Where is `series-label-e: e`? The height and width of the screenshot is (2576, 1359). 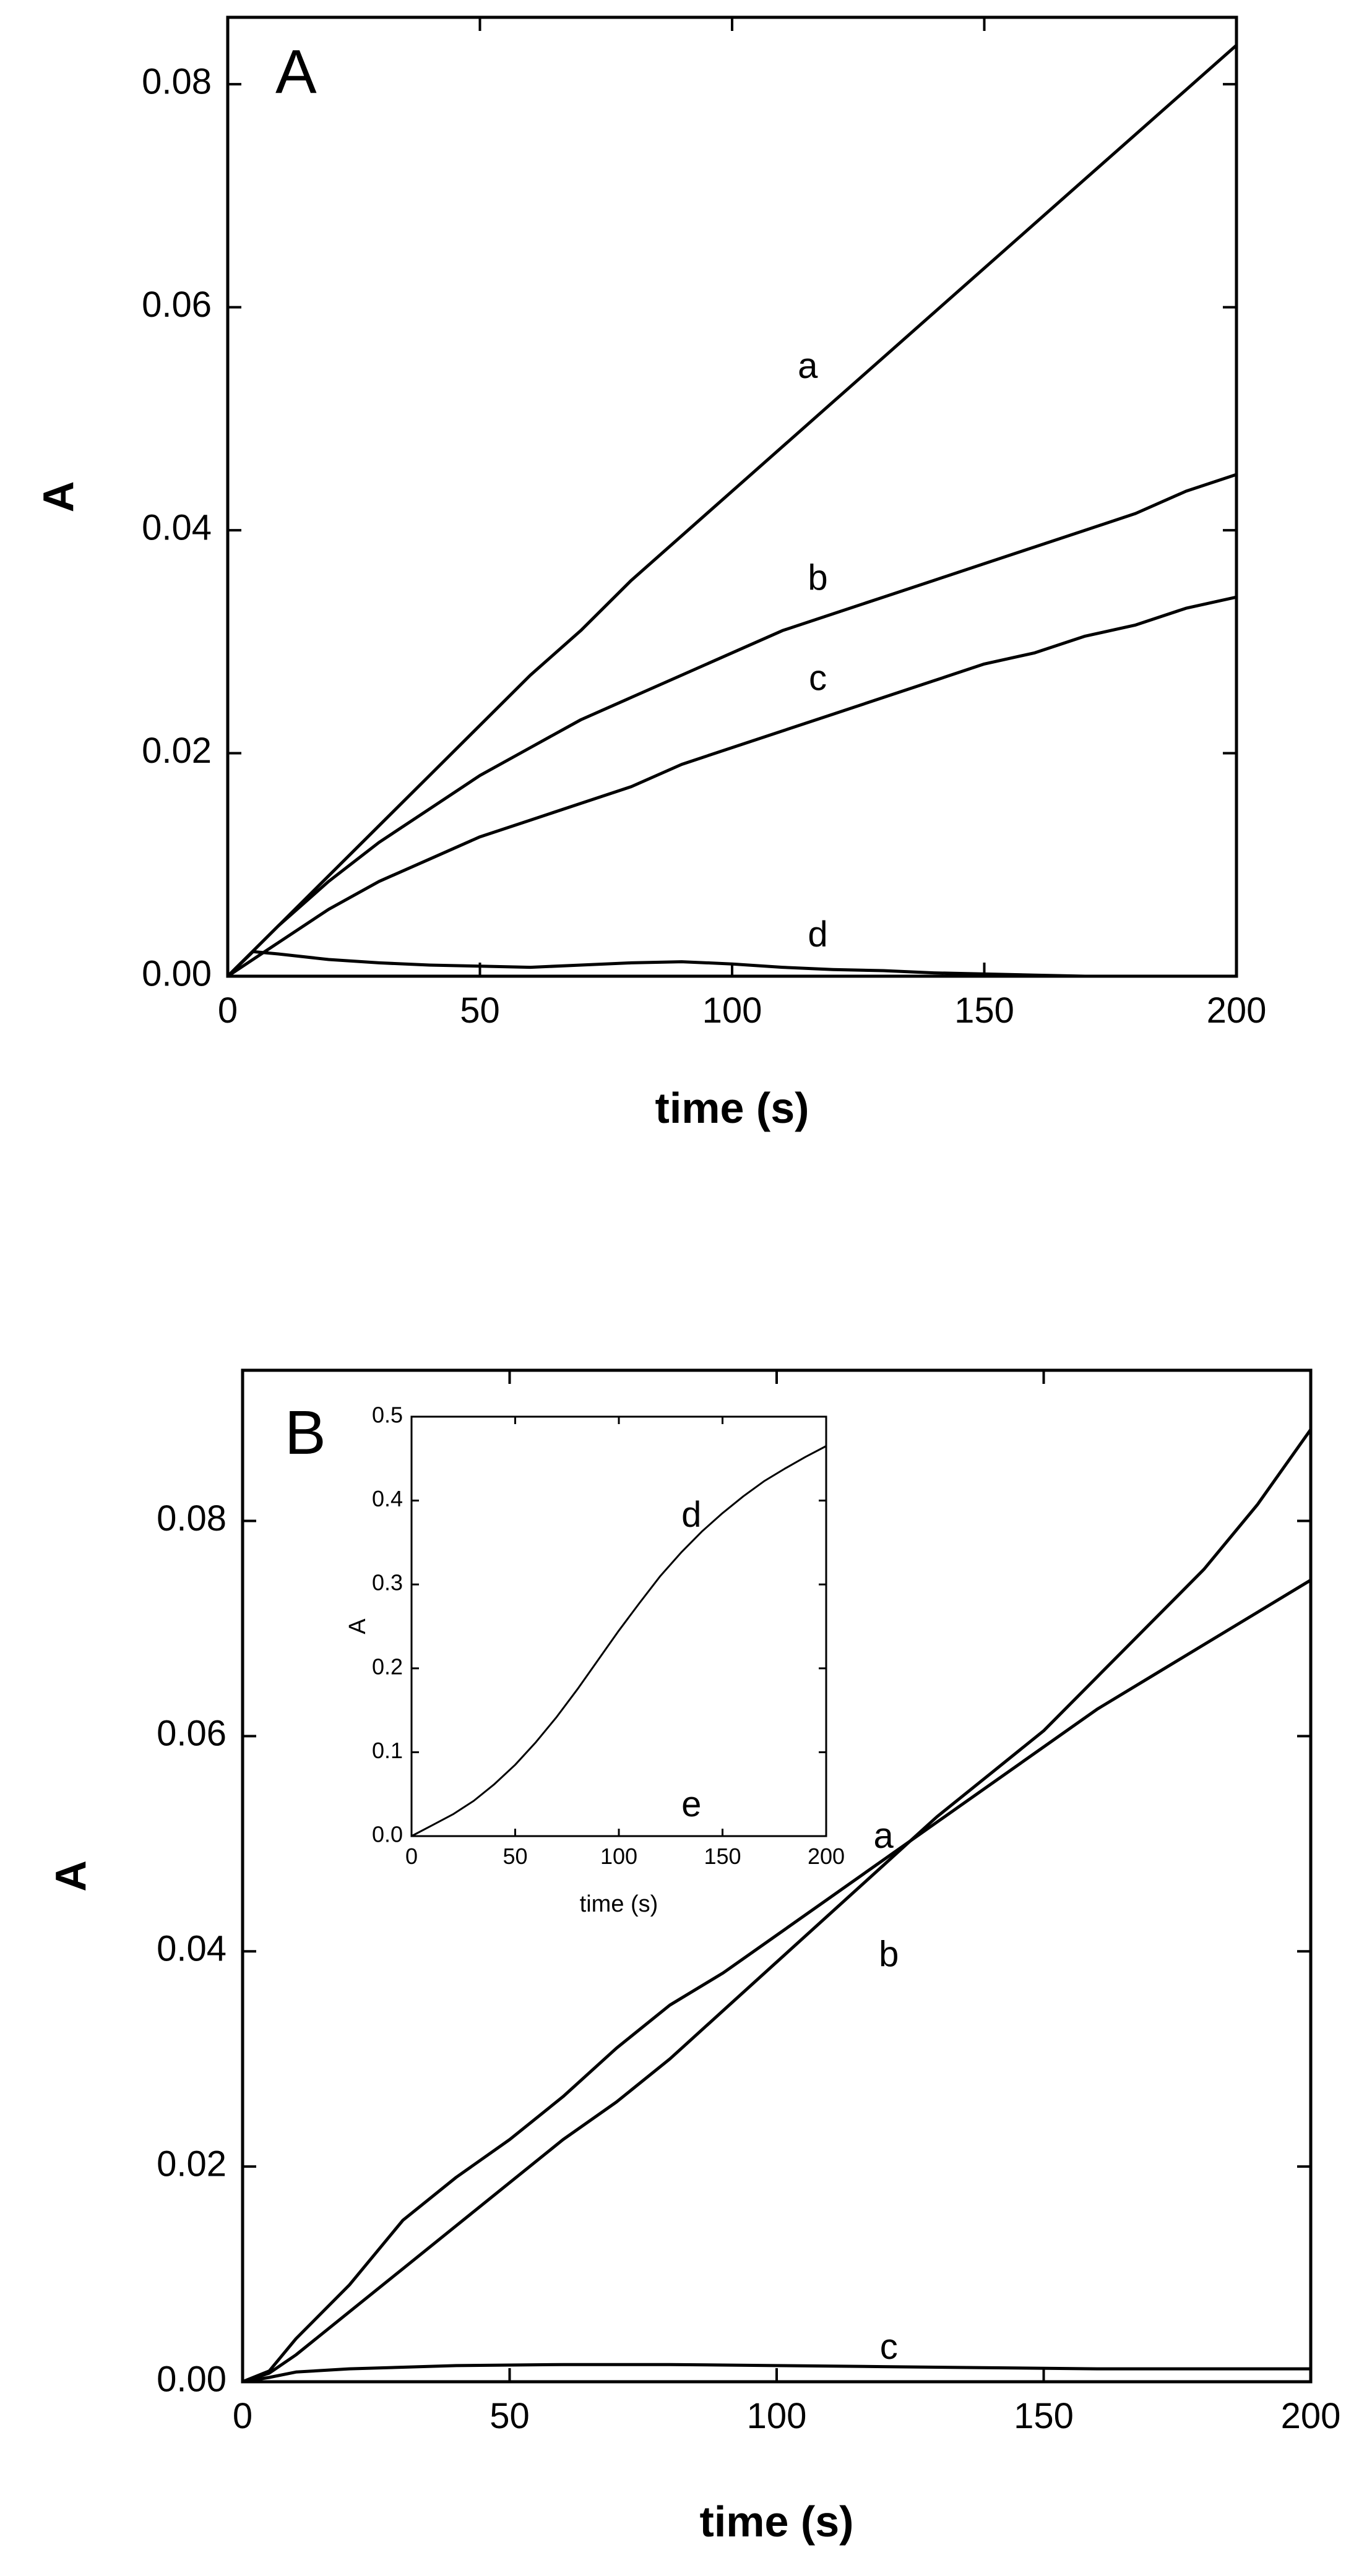
series-label-e: e is located at coordinates (691, 1804).